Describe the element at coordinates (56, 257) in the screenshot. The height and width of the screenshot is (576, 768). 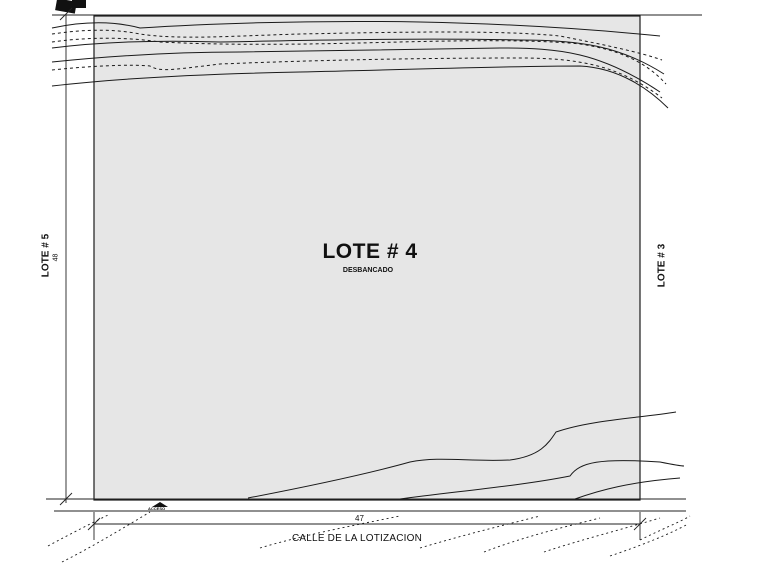
I see `depth-dimension-label: 48` at that location.